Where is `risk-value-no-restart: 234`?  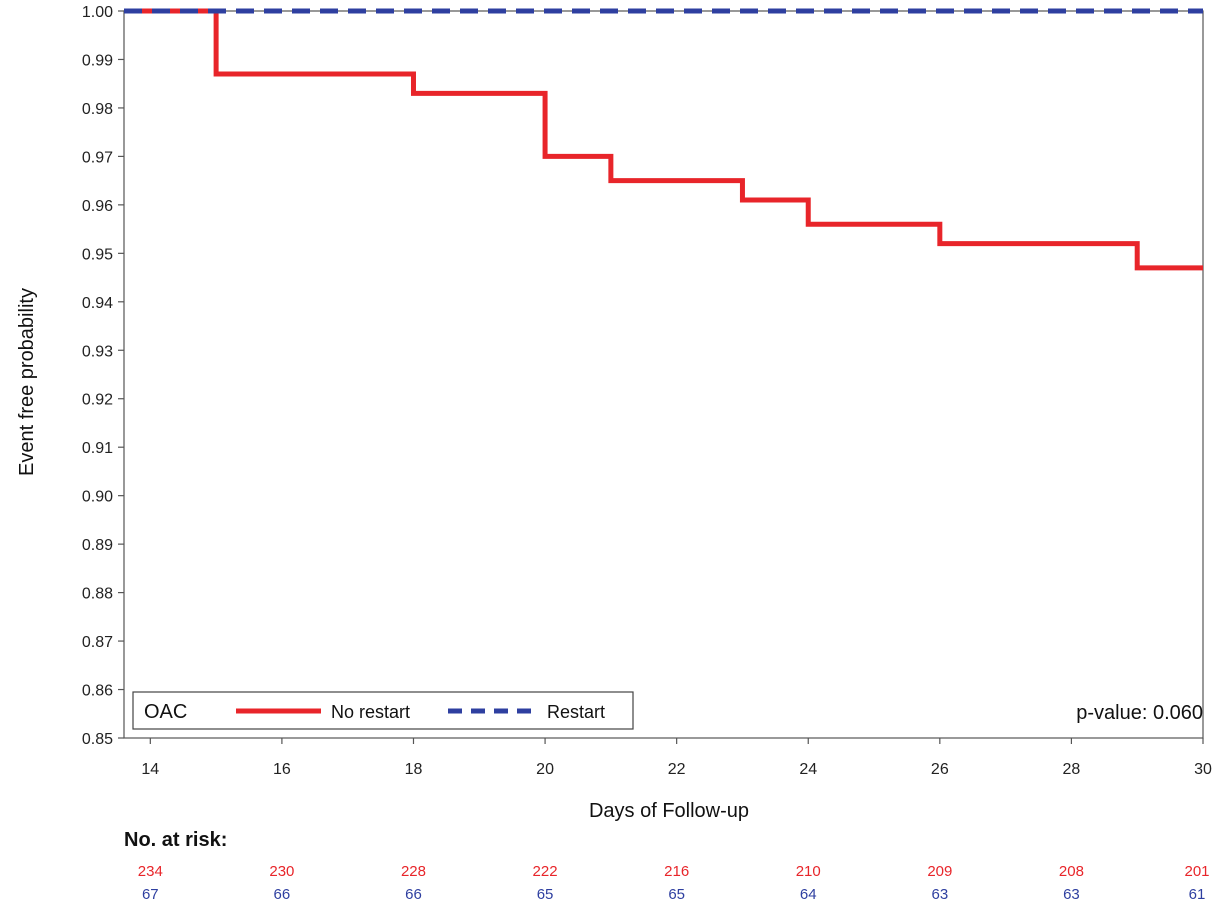 risk-value-no-restart: 234 is located at coordinates (150, 871).